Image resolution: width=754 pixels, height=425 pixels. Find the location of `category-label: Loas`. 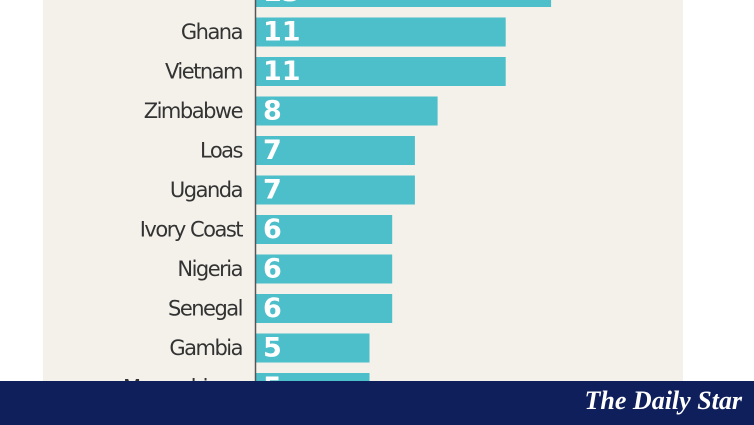

category-label: Loas is located at coordinates (221, 151).